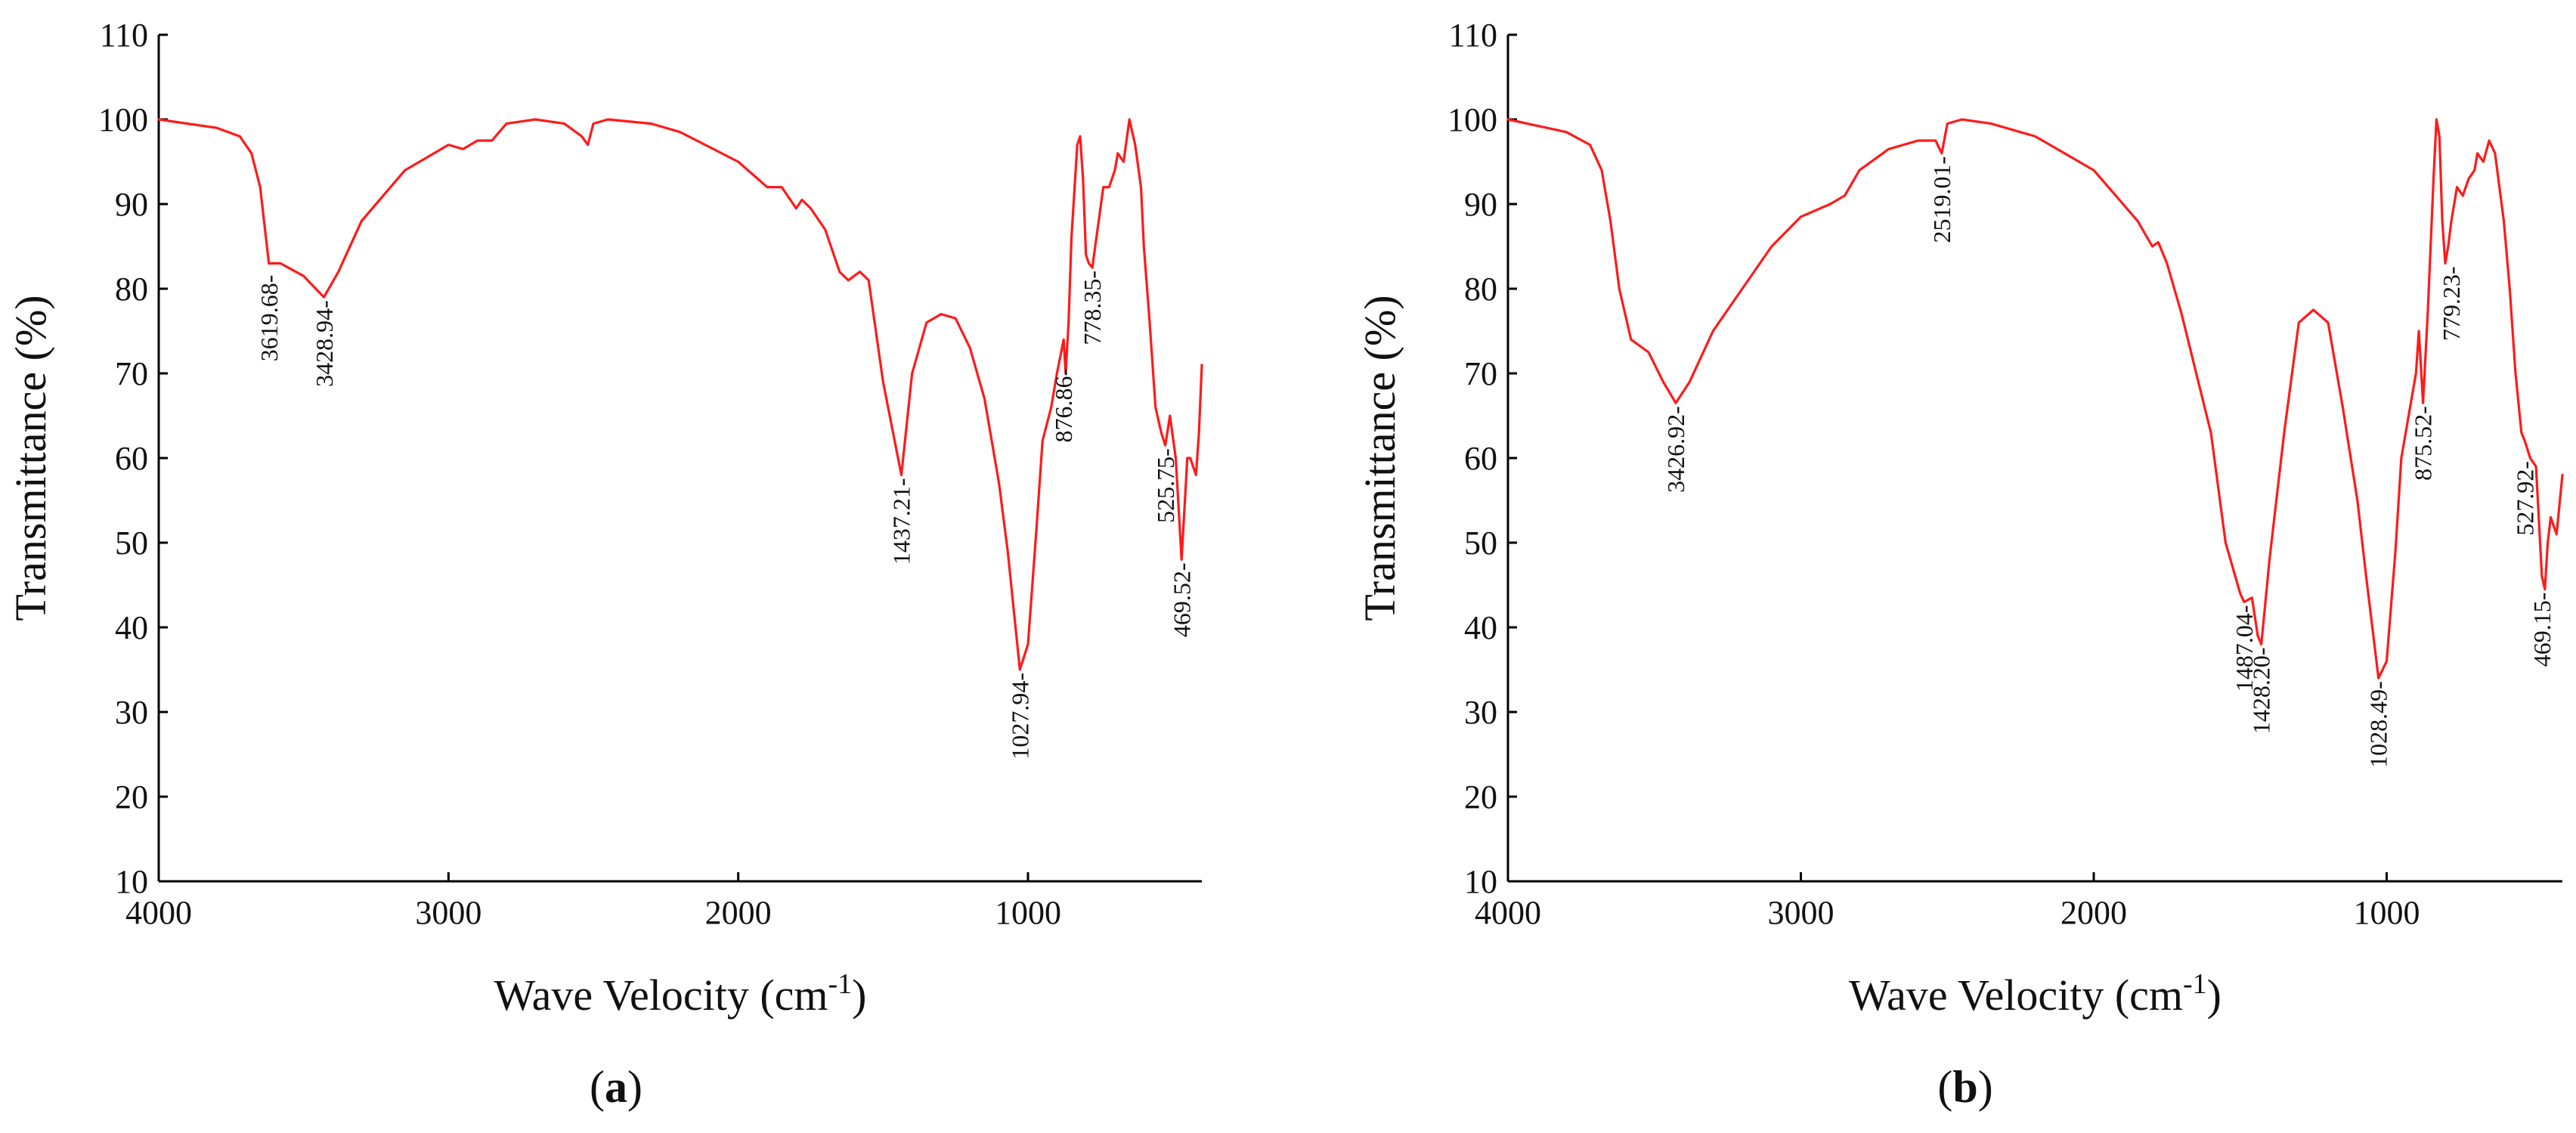 This screenshot has height=1133, width=2576. Describe the element at coordinates (1092, 308) in the screenshot. I see `peak-label: 778.35-` at that location.